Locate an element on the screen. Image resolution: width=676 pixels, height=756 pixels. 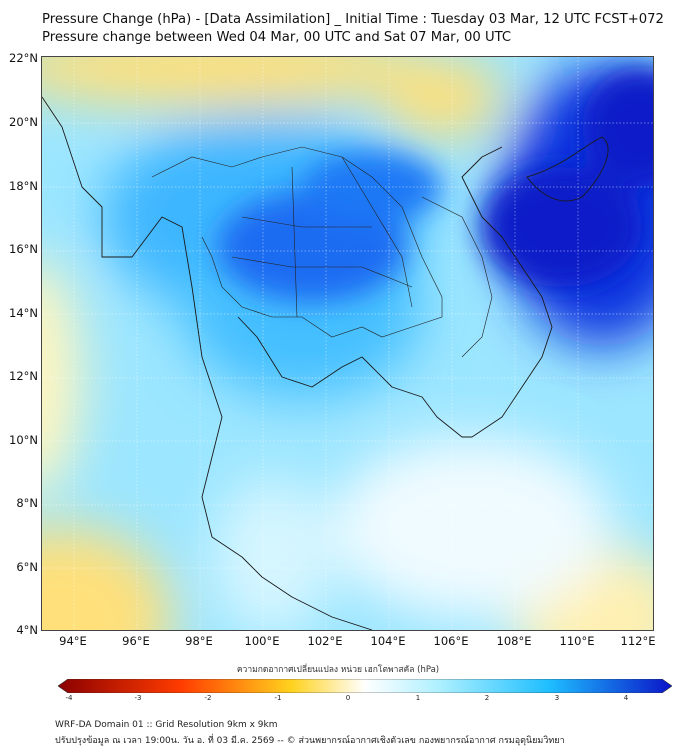
colorbar-tick: -2 is located at coordinates (208, 698).